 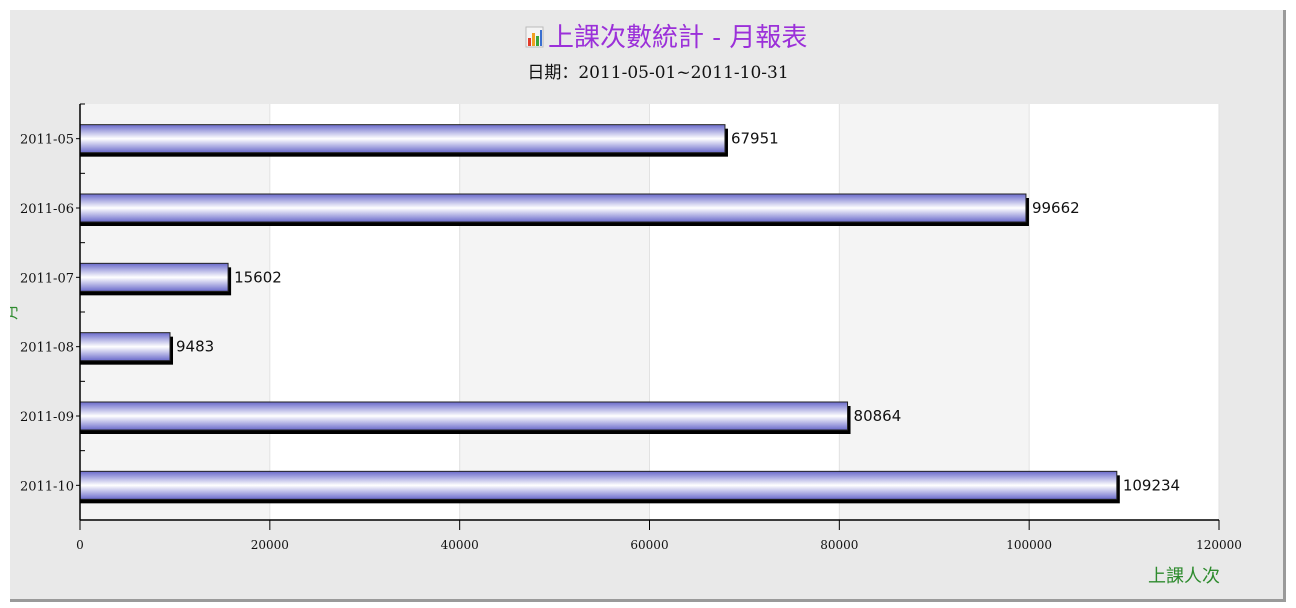 I want to click on data-label: 15602, so click(x=258, y=277).